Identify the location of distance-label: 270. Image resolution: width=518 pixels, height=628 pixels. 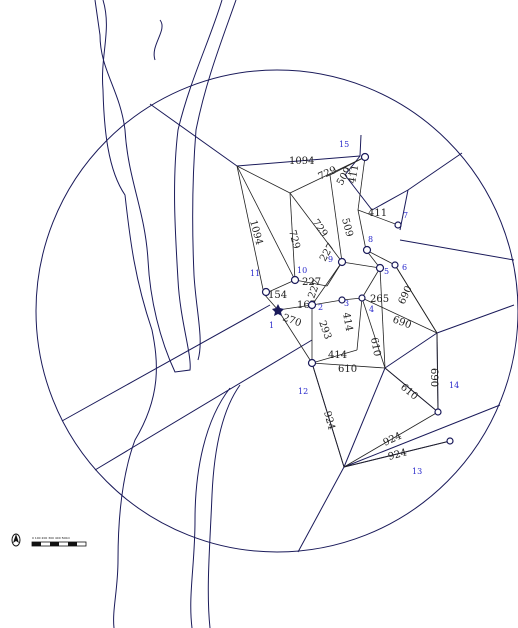
(292, 320).